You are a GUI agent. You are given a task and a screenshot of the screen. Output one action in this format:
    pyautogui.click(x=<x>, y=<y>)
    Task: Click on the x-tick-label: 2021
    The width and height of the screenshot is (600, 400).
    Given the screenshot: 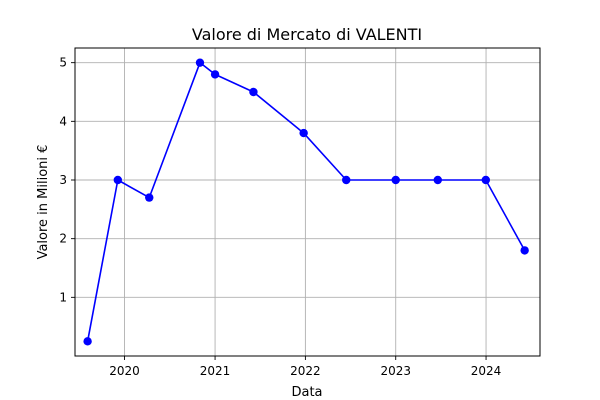 What is the action you would take?
    pyautogui.click(x=215, y=371)
    